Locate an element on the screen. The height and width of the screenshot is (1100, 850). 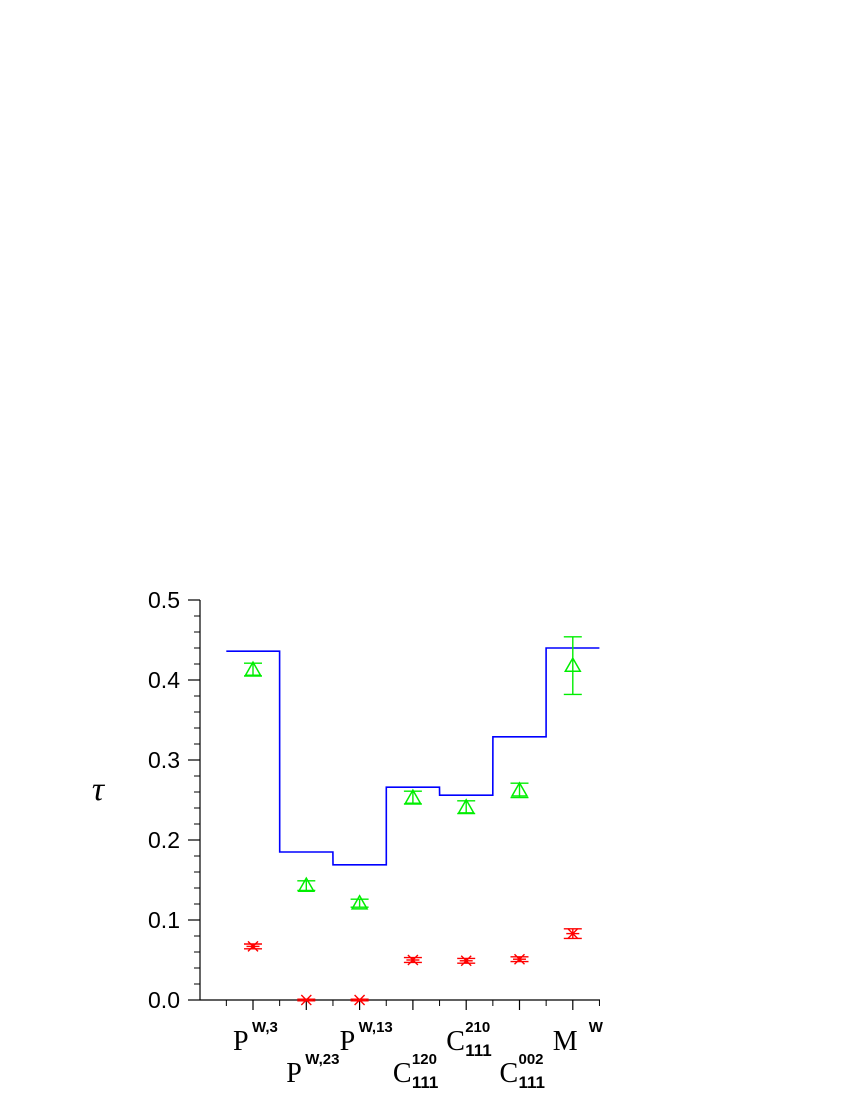
y-tick-label: 0.3 is located at coordinates (164, 760).